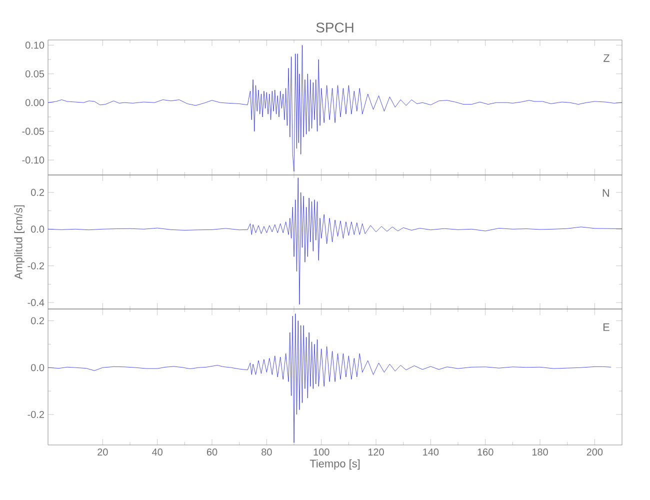  I want to click on y-tick-label: 0.00, so click(34, 102).